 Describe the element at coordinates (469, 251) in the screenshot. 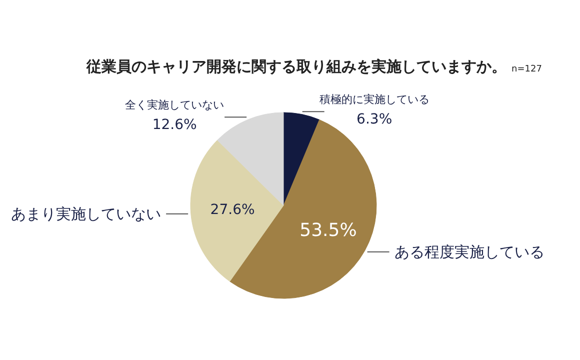

I see `slice-label: ある程度実施している` at that location.